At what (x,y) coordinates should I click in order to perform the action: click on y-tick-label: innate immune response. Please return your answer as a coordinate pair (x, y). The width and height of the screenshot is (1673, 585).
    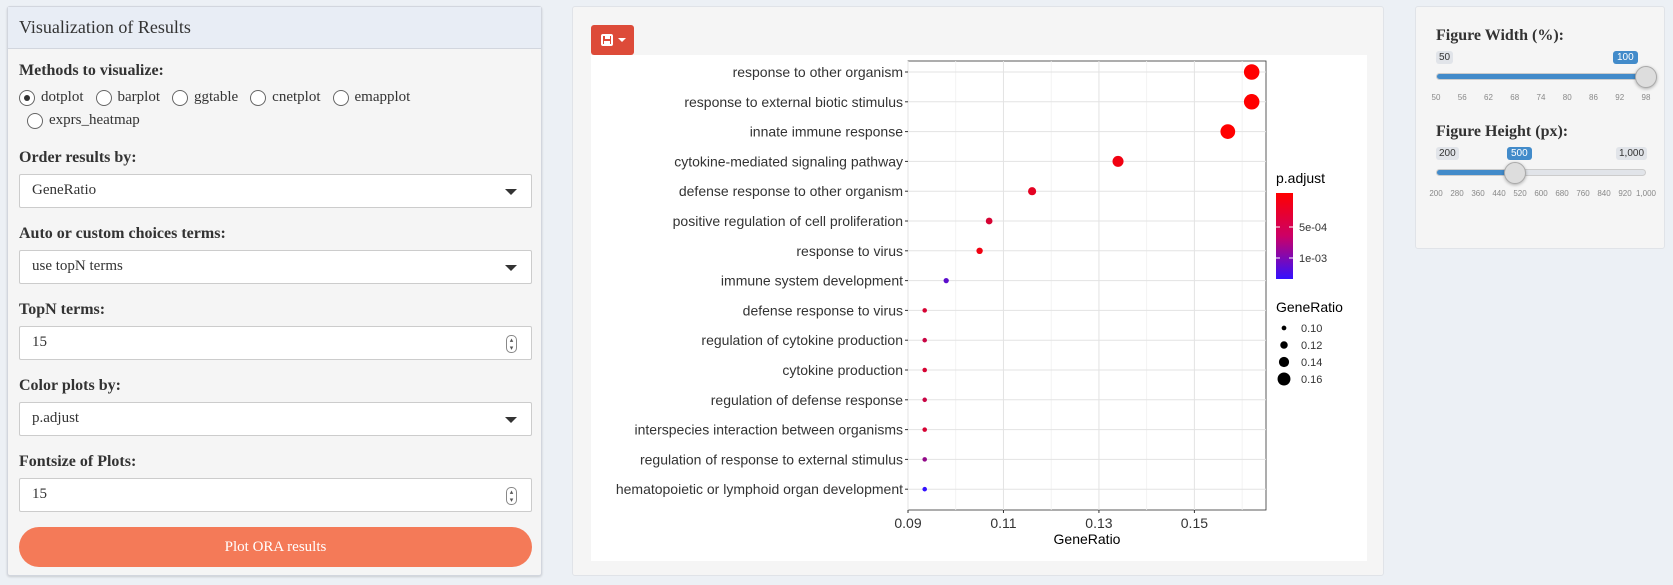
    Looking at the image, I should click on (827, 132).